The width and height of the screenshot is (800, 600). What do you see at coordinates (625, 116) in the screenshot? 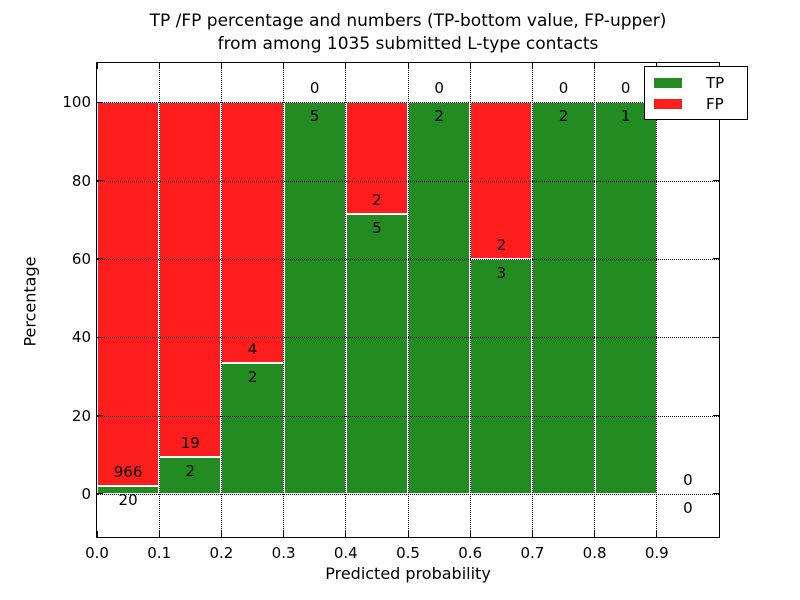
I see `tp-count-label: 1` at bounding box center [625, 116].